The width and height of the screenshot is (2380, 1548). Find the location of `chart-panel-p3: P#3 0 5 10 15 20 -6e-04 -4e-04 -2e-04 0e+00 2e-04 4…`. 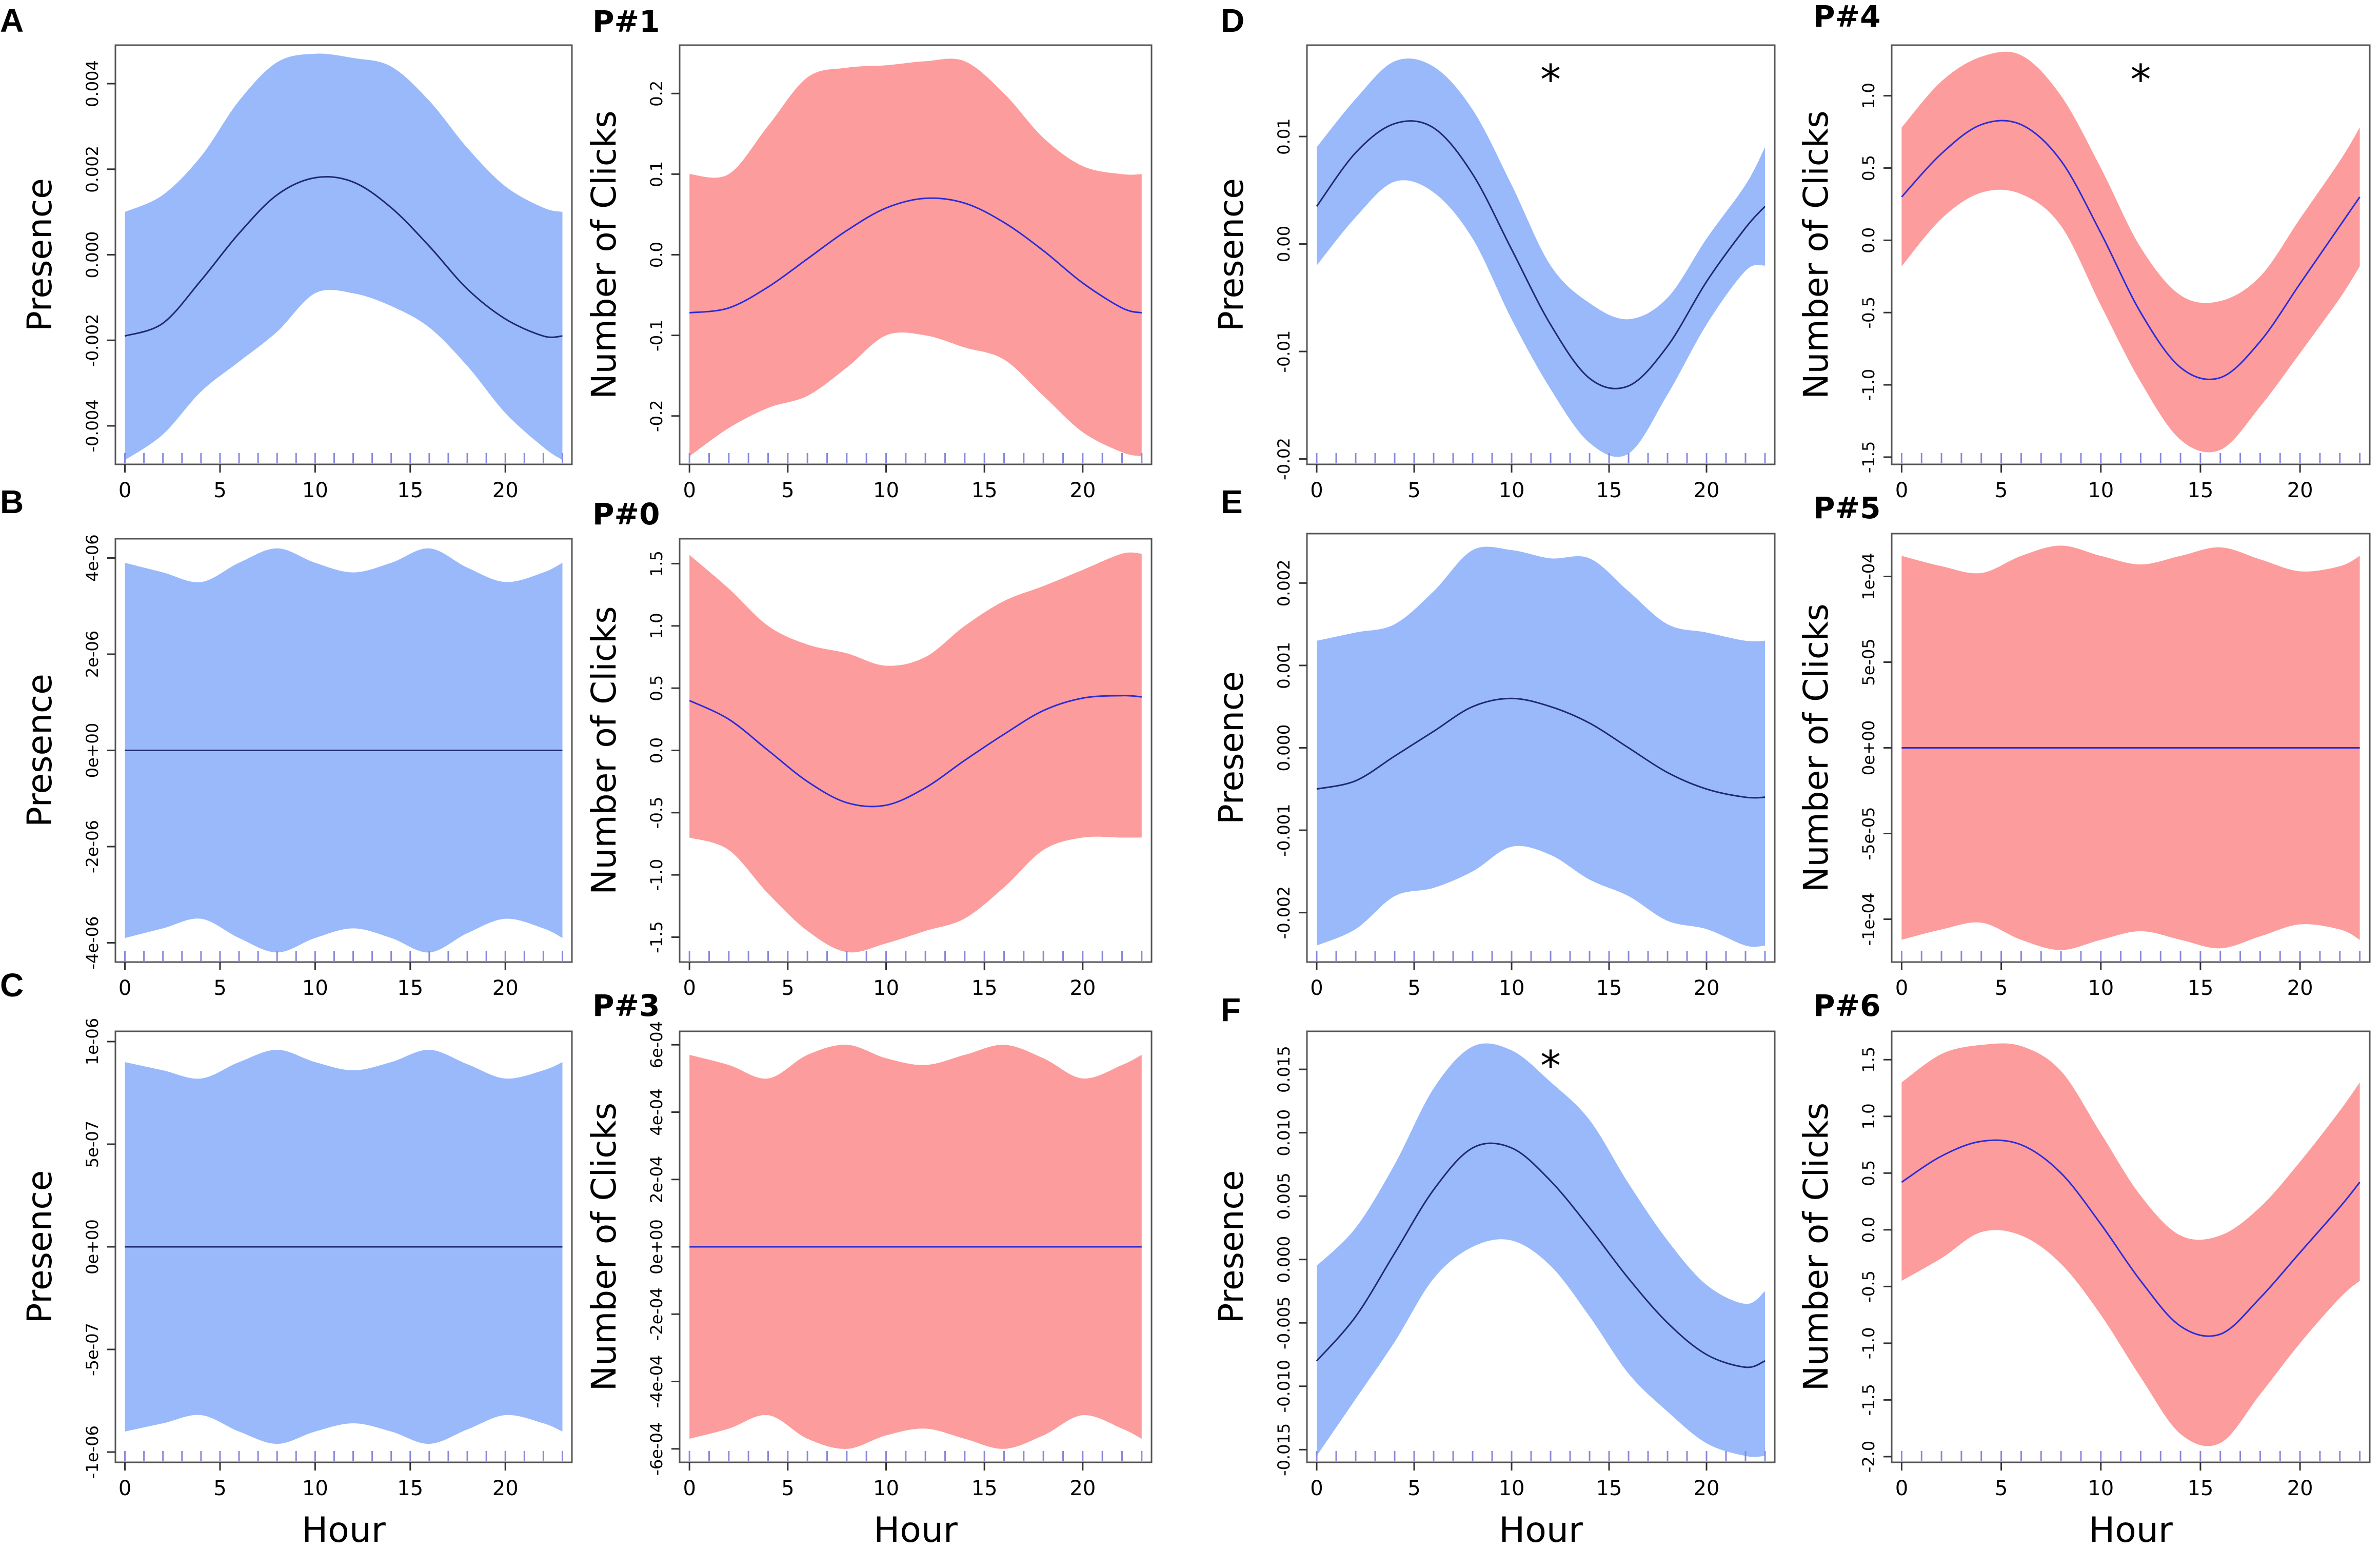

chart-panel-p3: P#3 0 5 10 15 20 -6e-04 -4e-04 -2e-04 0e+00 2e-04 4… is located at coordinates (869, 1268).